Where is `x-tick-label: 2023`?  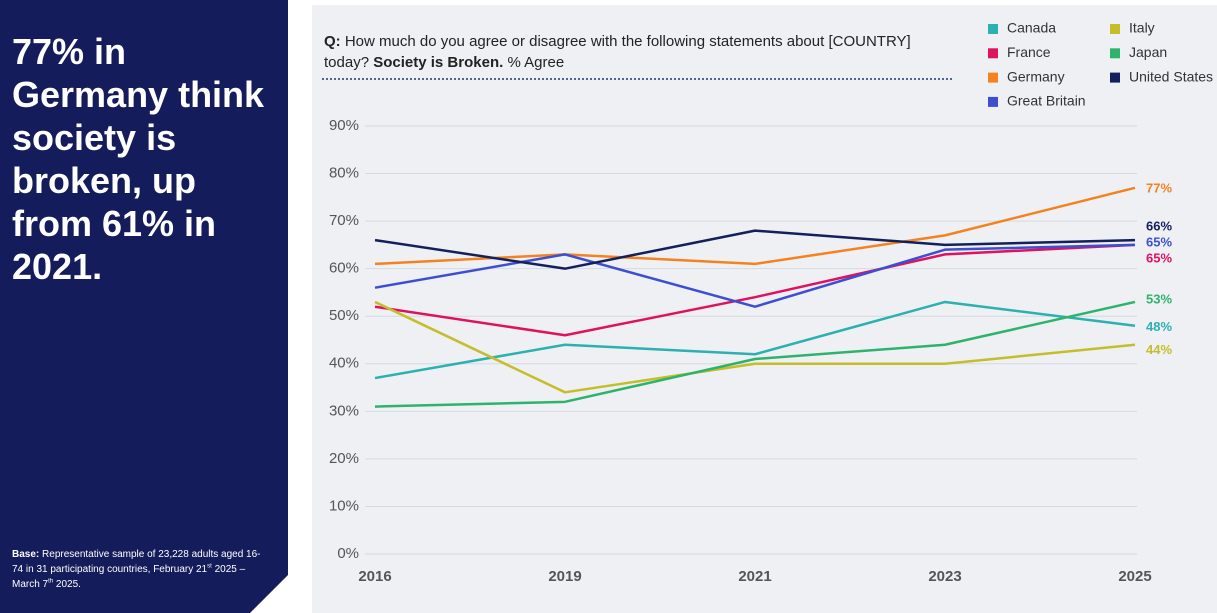 x-tick-label: 2023 is located at coordinates (944, 576).